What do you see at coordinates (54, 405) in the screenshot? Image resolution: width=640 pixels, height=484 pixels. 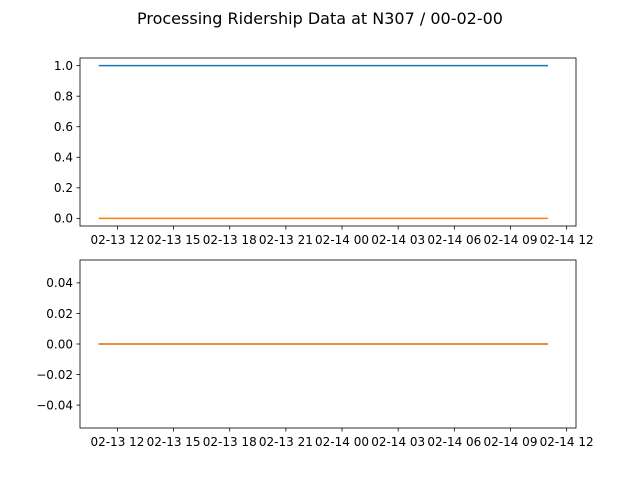 I see `y-tick-label: −0.04` at bounding box center [54, 405].